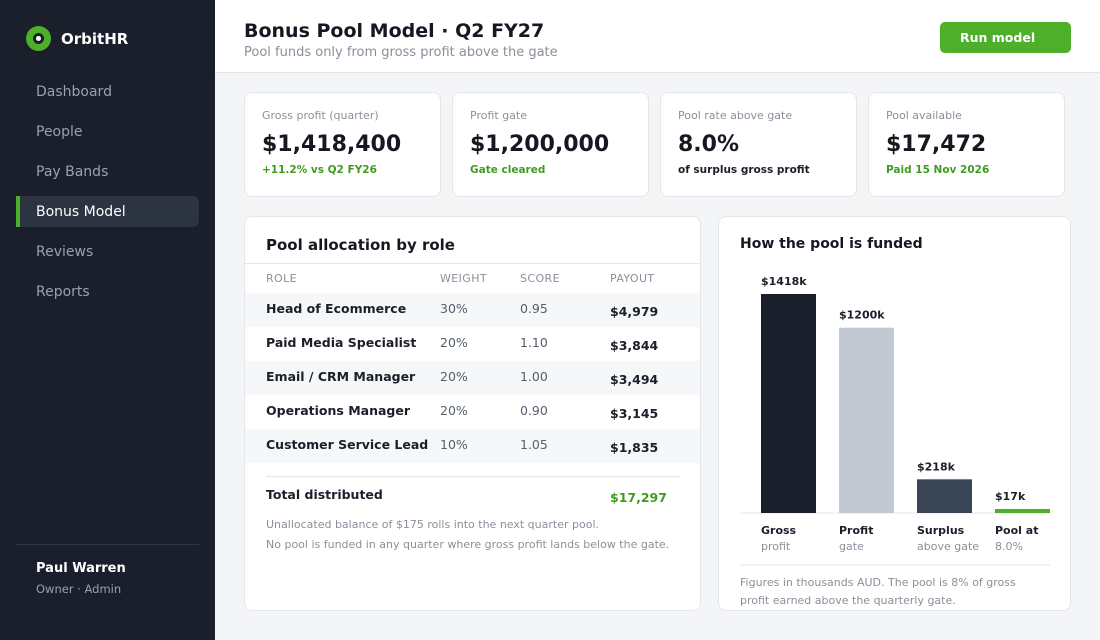  What do you see at coordinates (508, 170) in the screenshot?
I see `kpi-note: Gate cleared` at bounding box center [508, 170].